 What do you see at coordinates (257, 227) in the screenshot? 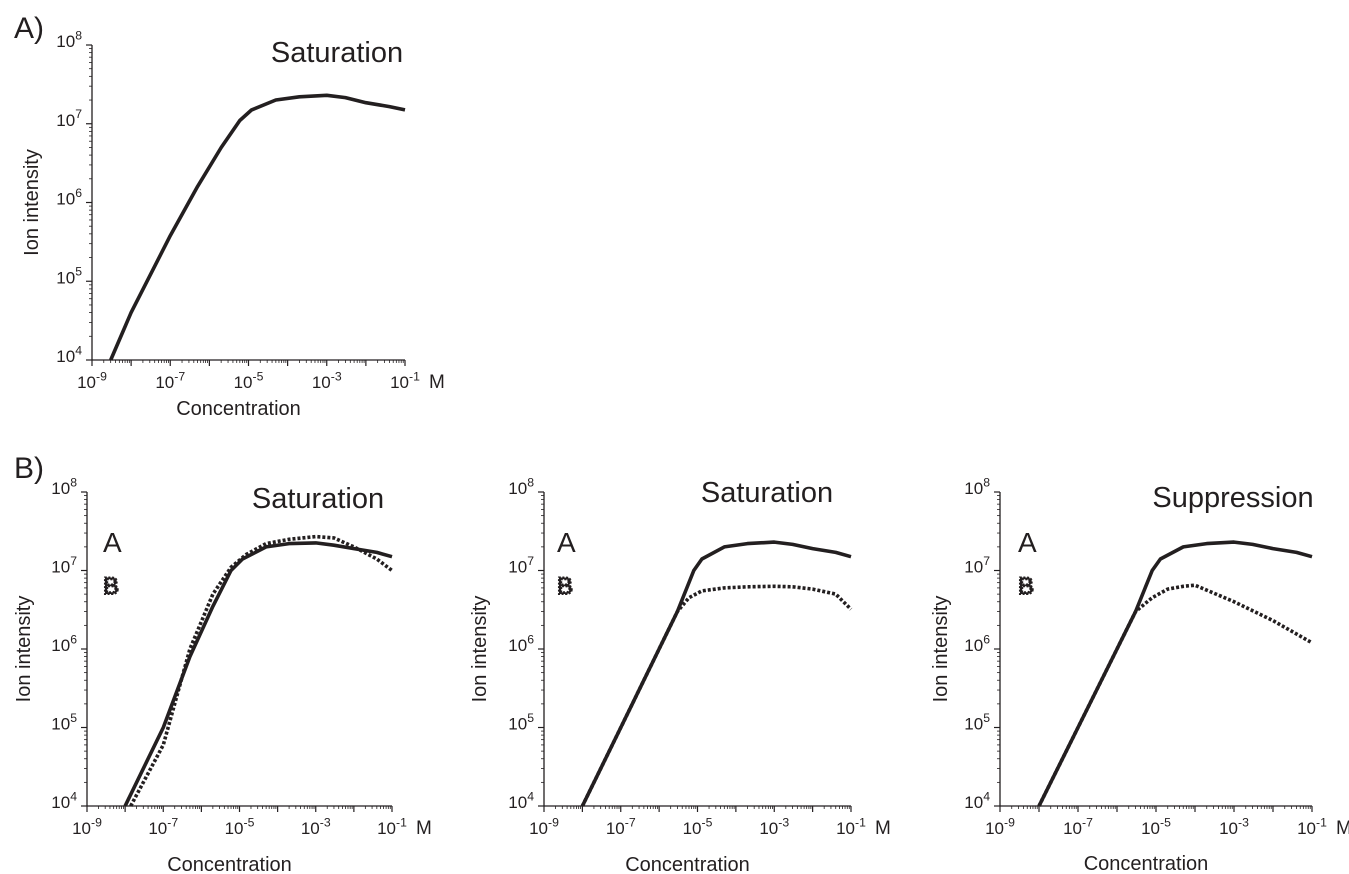
I see `series-line-main` at bounding box center [257, 227].